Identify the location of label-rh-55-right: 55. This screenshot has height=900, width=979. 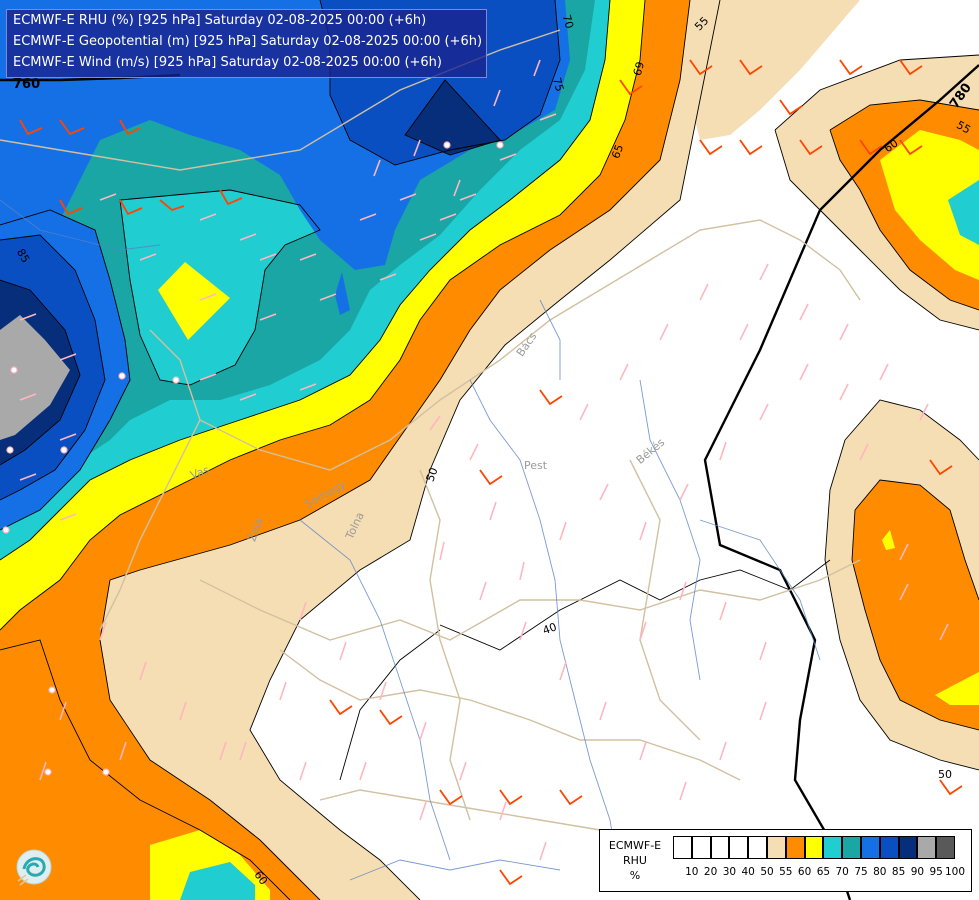
(963, 127).